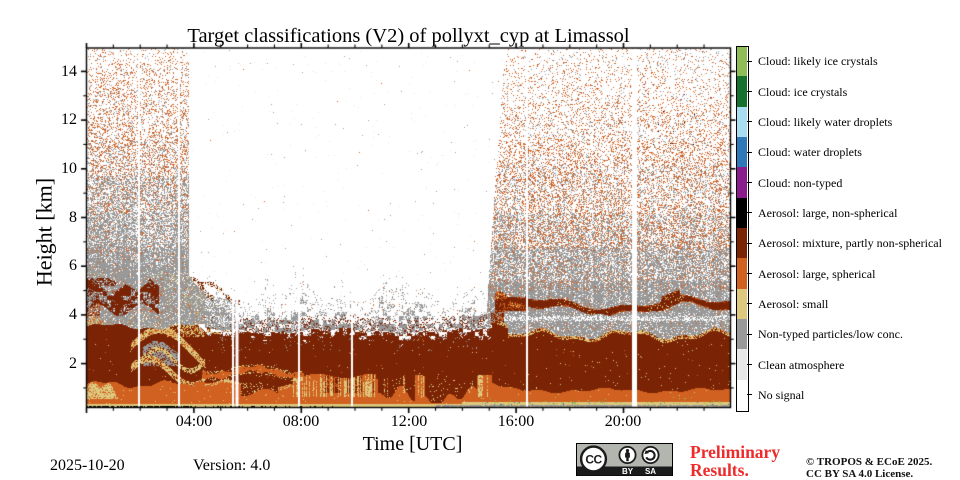 The height and width of the screenshot is (480, 960). I want to click on svg-text: SA, so click(650, 471).